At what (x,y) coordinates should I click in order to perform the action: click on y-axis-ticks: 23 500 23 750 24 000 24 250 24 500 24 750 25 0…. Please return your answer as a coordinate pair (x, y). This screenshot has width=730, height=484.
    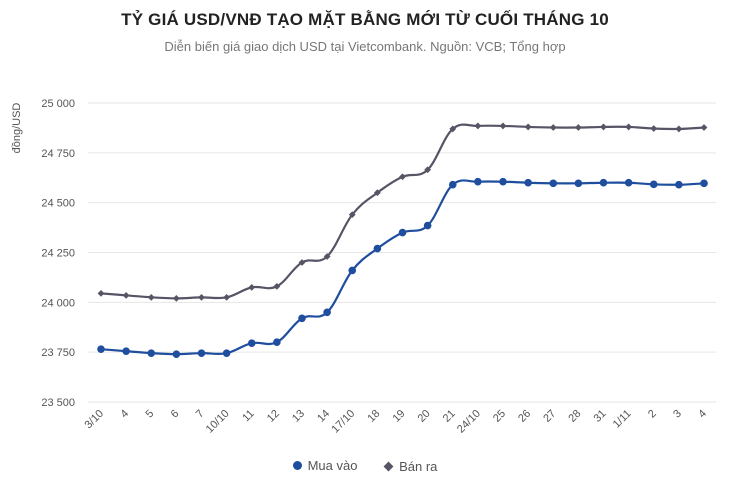
    Looking at the image, I should click on (58, 253).